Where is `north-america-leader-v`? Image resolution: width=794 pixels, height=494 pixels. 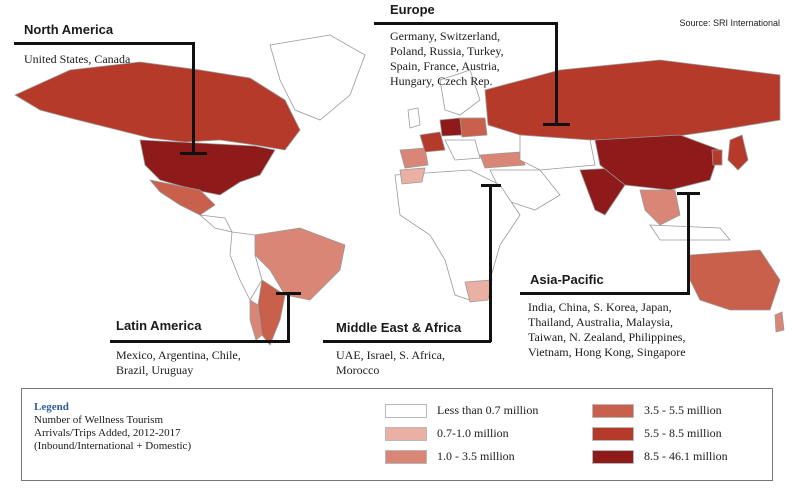 north-america-leader-v is located at coordinates (193, 98).